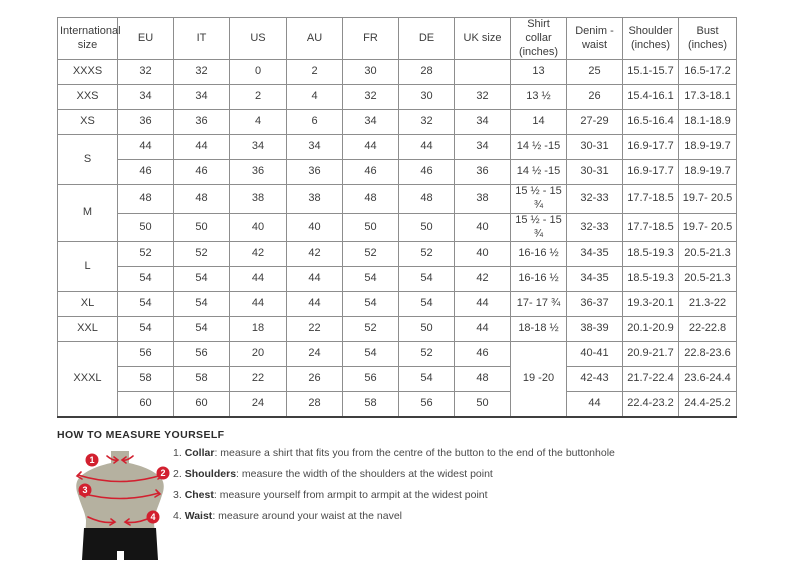 The width and height of the screenshot is (787, 566). What do you see at coordinates (707, 122) in the screenshot?
I see `table-cell: 18.1-18.9` at bounding box center [707, 122].